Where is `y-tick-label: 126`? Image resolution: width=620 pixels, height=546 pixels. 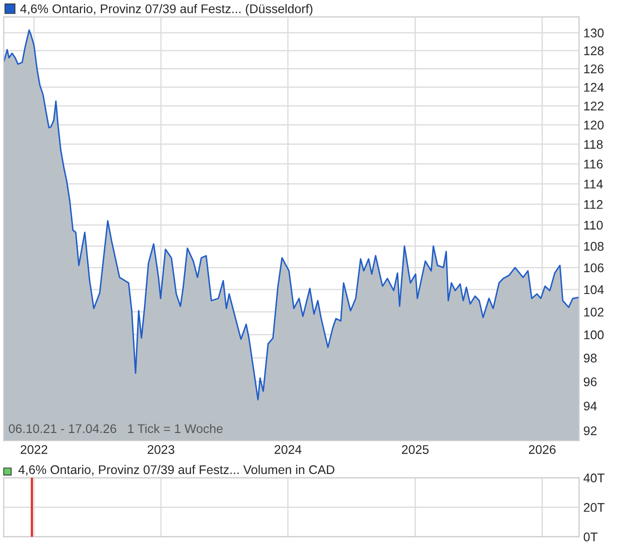
y-tick-label: 126 is located at coordinates (594, 69).